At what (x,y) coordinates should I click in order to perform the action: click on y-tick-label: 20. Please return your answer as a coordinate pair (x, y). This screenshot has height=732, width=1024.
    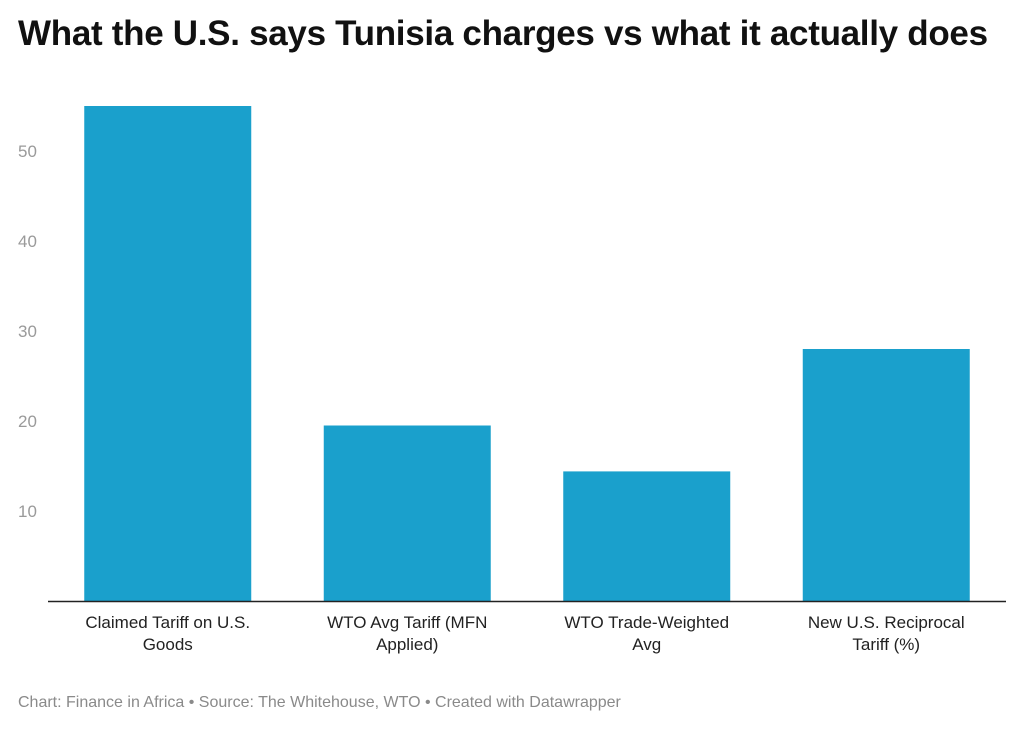
    Looking at the image, I should click on (27, 421).